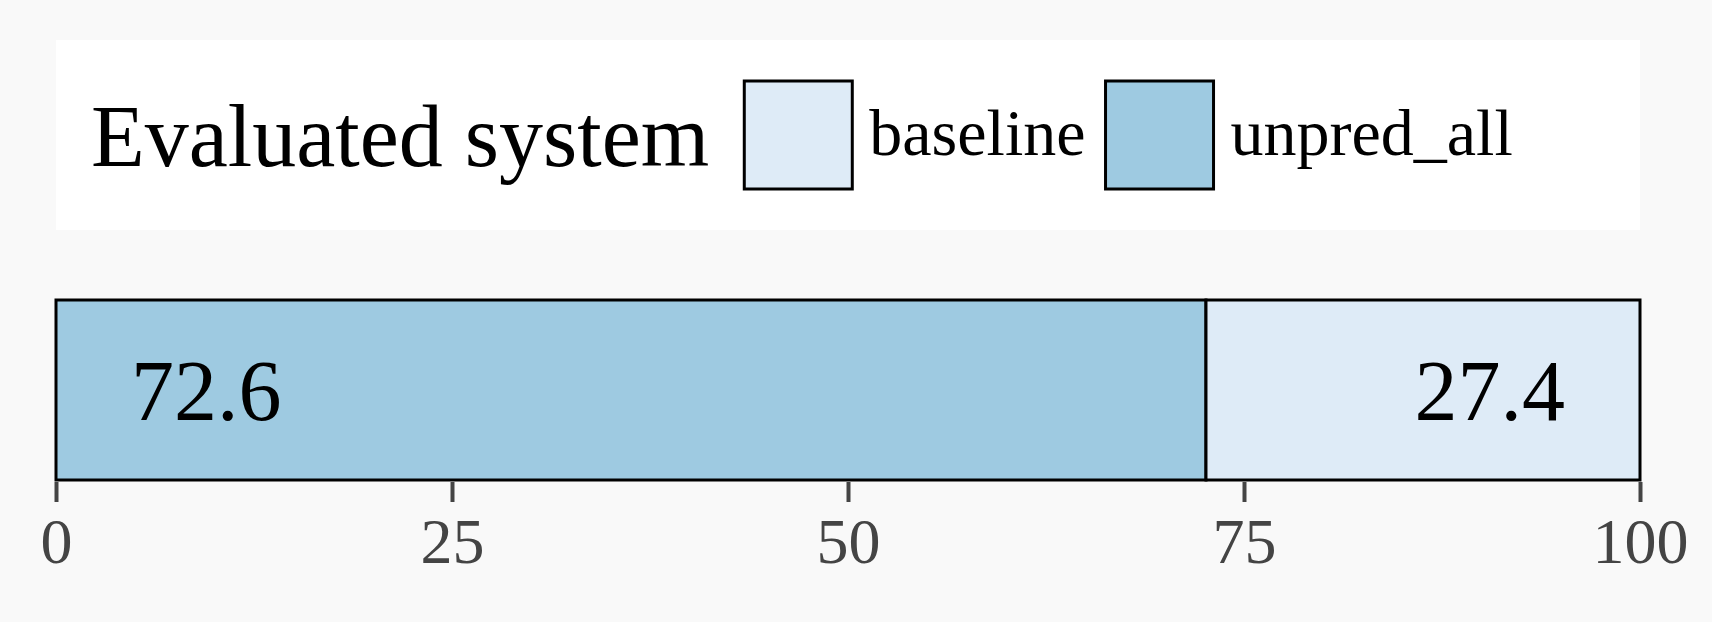 This screenshot has height=622, width=1712. What do you see at coordinates (1640, 541) in the screenshot?
I see `x-tick-label: 100` at bounding box center [1640, 541].